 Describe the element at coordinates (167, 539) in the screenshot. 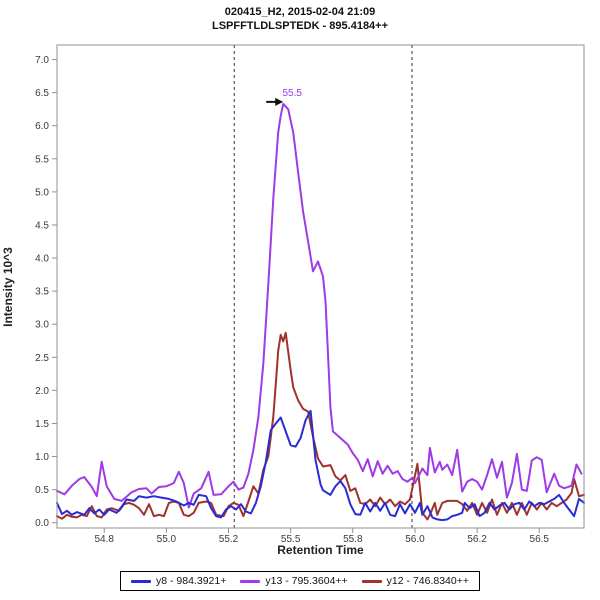

I see `x-tick-label: 55.0` at that location.